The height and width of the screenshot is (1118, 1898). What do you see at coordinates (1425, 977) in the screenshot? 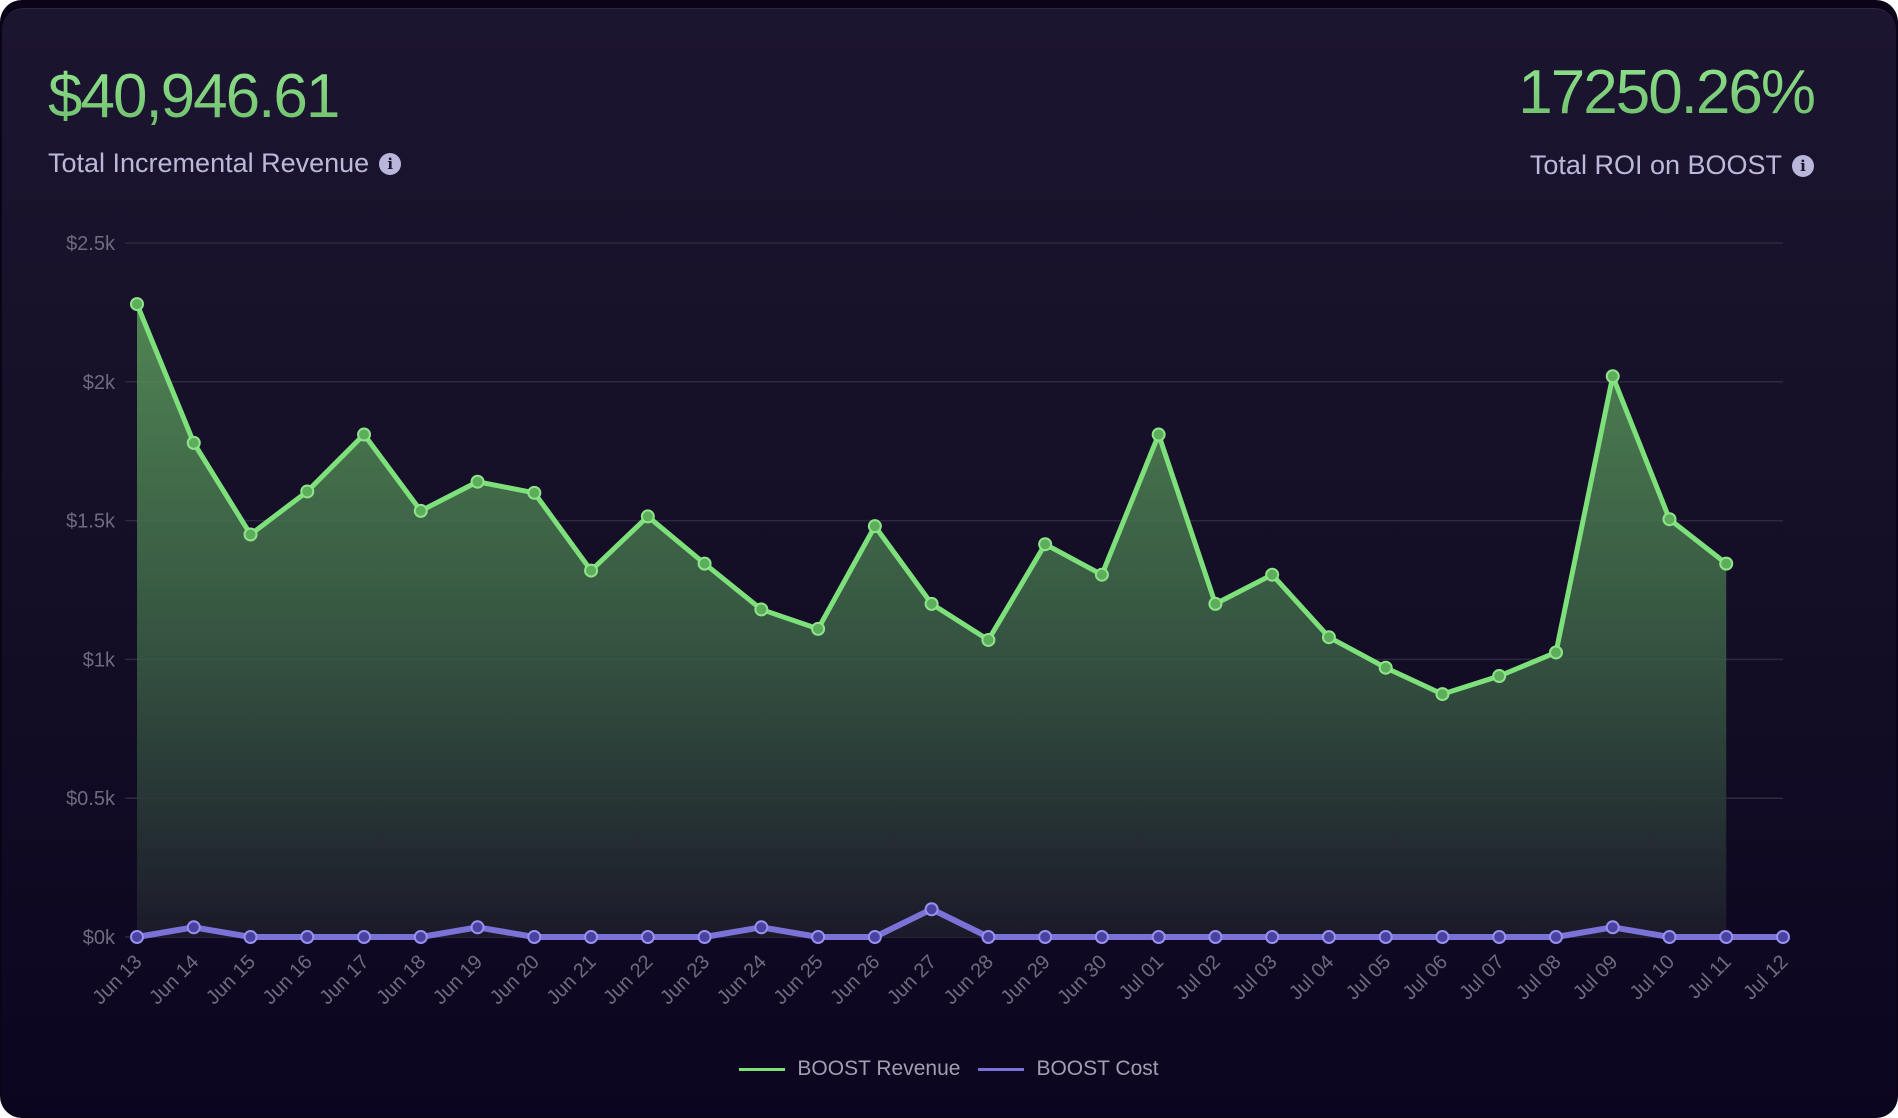
I see `x-tick-label: Jul 06` at bounding box center [1425, 977].